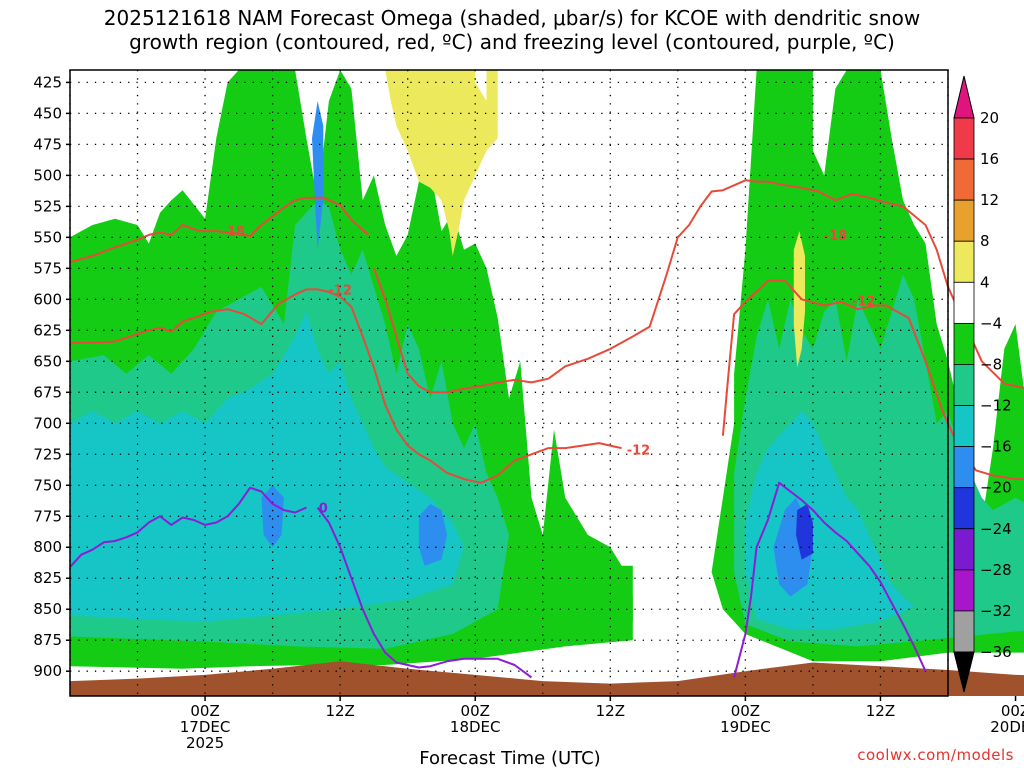  I want to click on y-tick-label: 800, so click(47, 547).